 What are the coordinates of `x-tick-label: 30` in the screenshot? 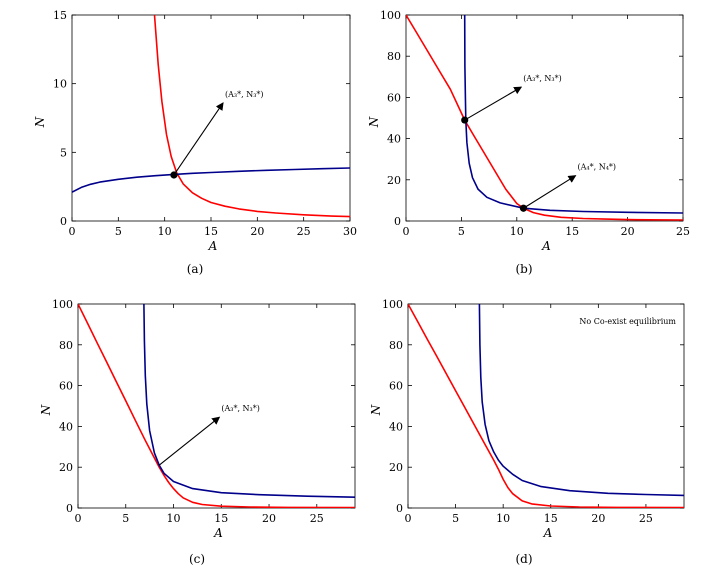 It's located at (350, 231).